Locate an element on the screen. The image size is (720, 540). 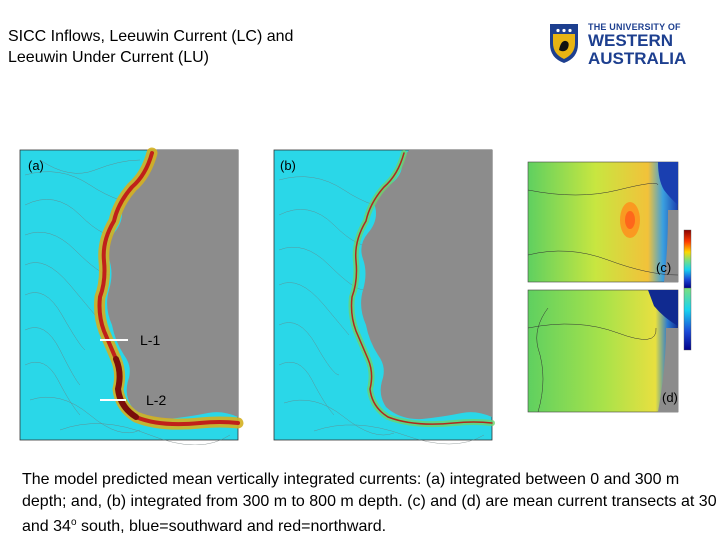
crest-icon is located at coordinates (564, 43).